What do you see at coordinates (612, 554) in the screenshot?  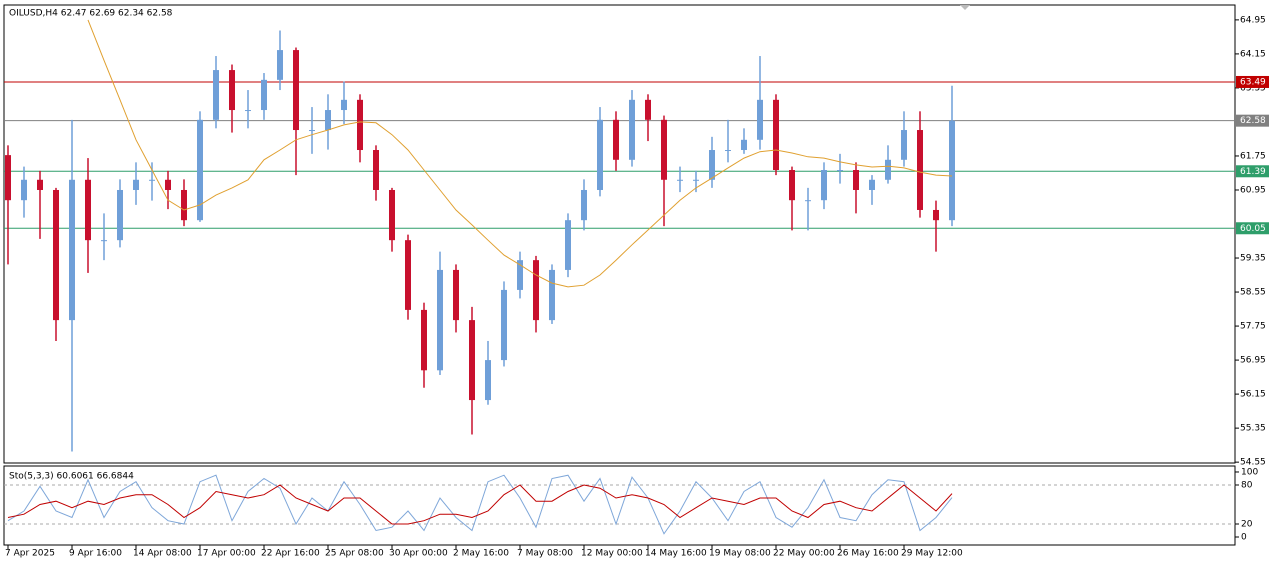 I see `x-tick-label: 12 May 00:00` at bounding box center [612, 554].